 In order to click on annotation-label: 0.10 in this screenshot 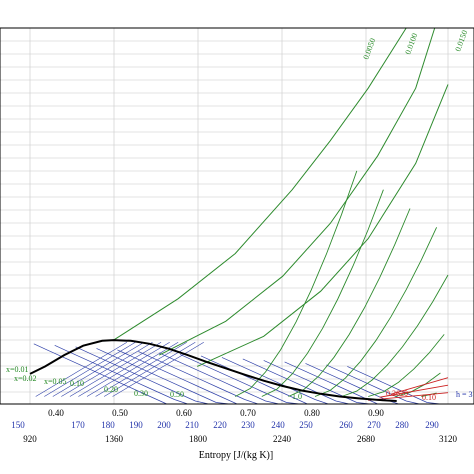, I will do `click(429, 397)`.